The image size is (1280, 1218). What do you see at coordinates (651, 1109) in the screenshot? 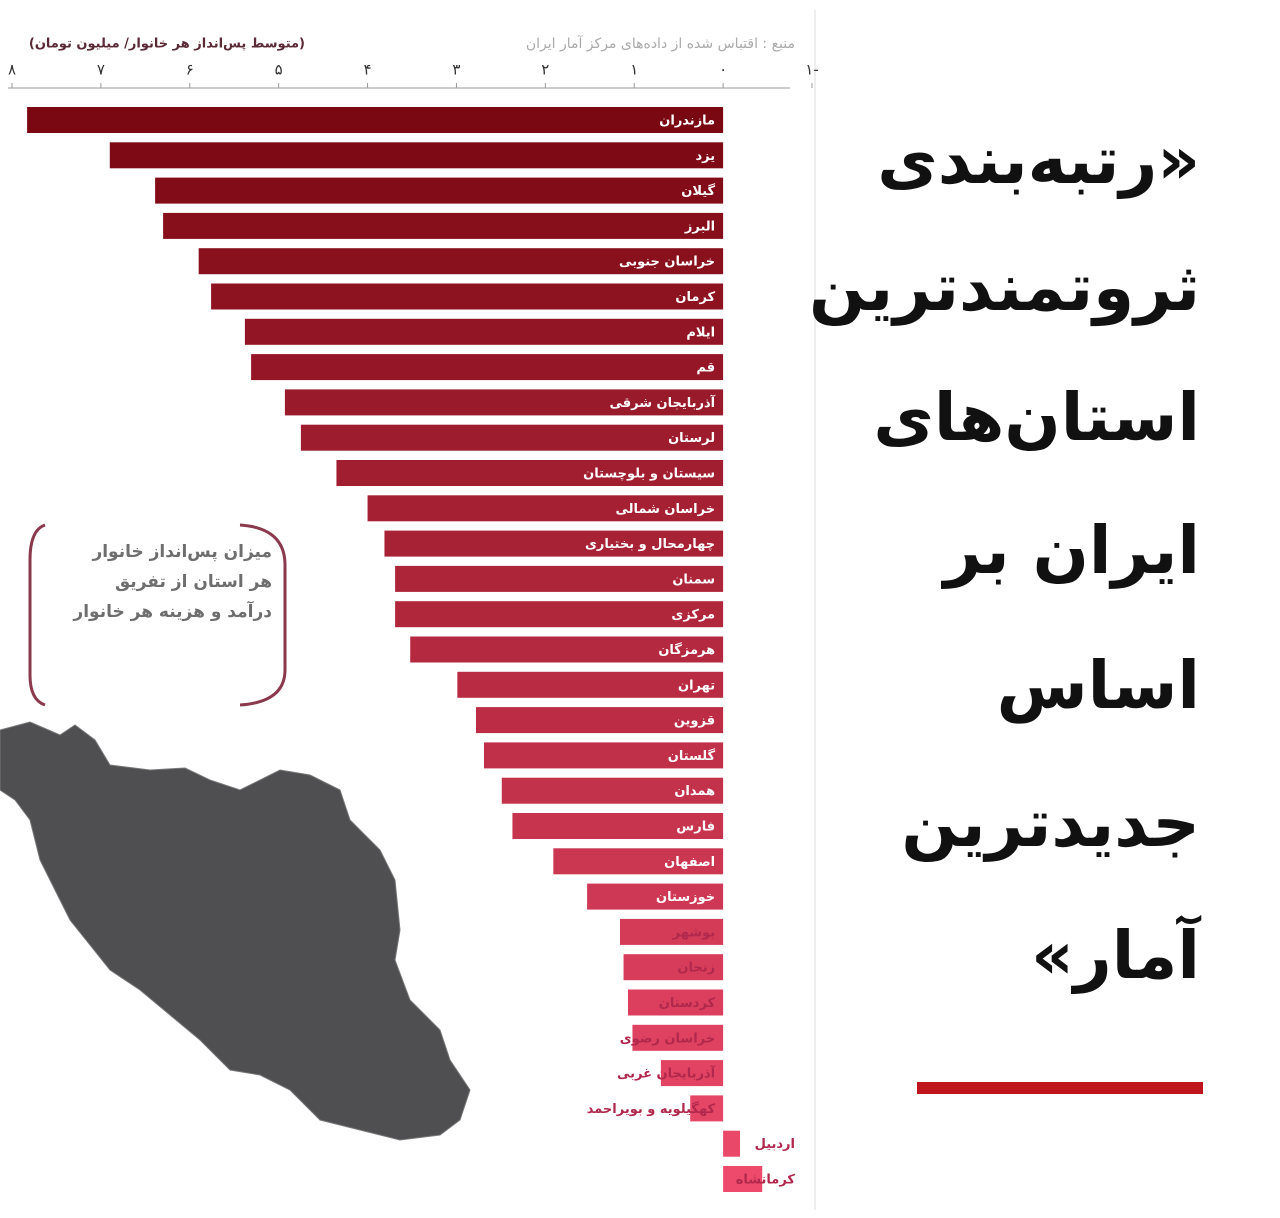
I see `bar-label: کهگیلویه و بویراحمد` at bounding box center [651, 1109].